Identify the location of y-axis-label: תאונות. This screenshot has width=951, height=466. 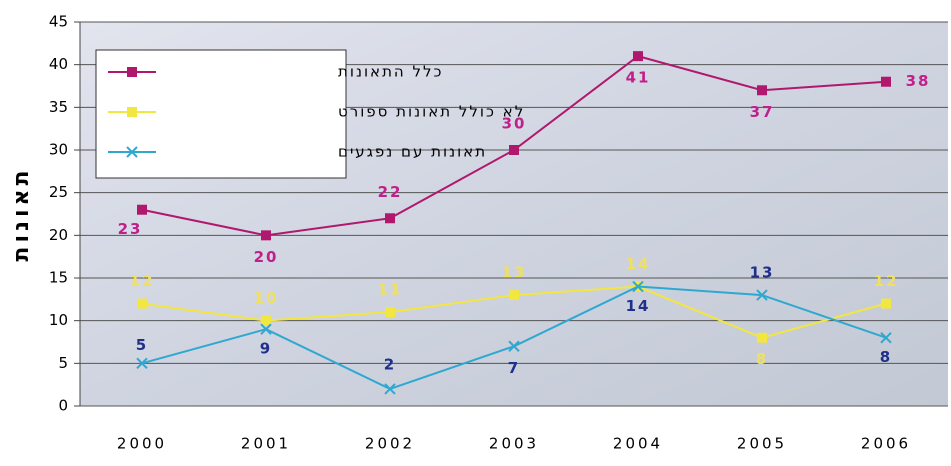
(21, 213).